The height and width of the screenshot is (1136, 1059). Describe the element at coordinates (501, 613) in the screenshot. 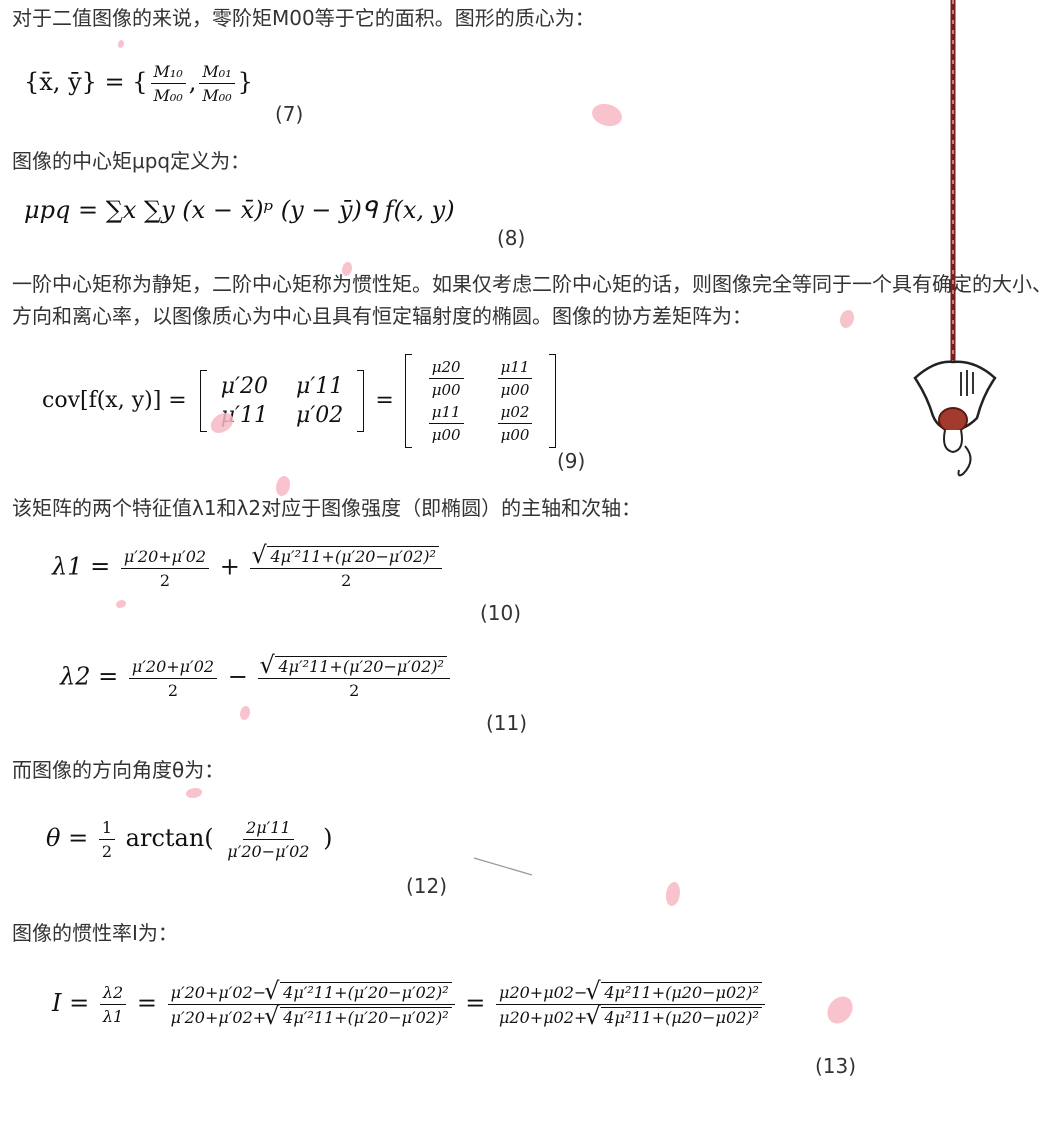

I see `equation-number-10: (10)` at that location.